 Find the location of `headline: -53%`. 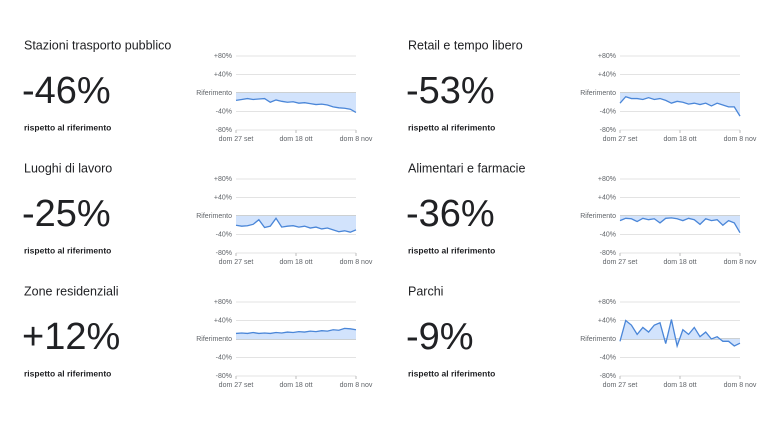

headline: -53% is located at coordinates (450, 91).